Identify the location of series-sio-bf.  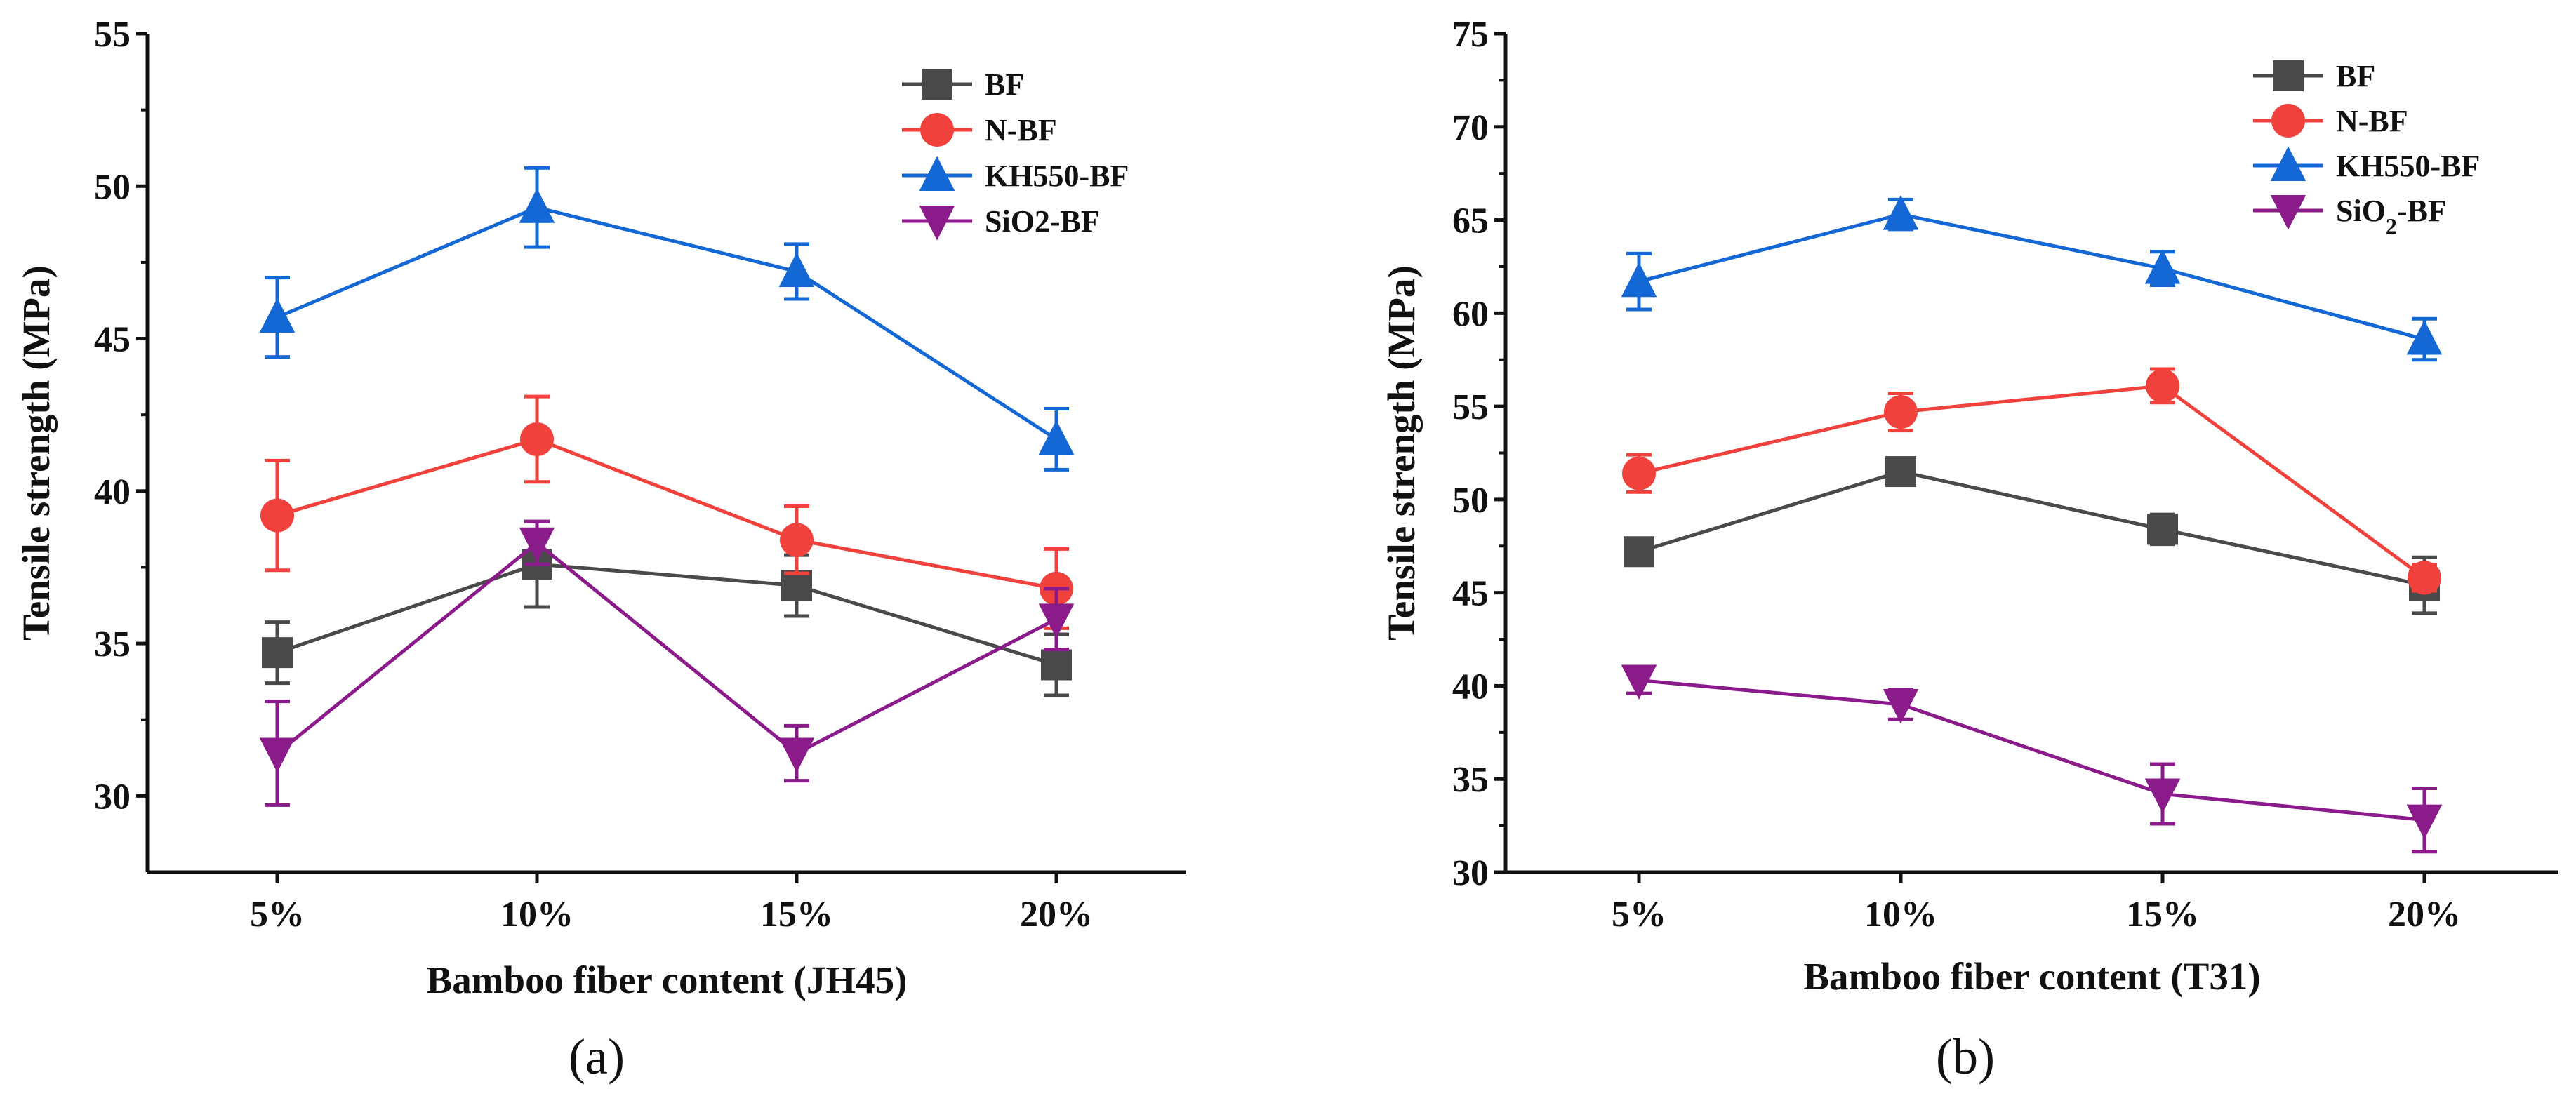
(2032, 759).